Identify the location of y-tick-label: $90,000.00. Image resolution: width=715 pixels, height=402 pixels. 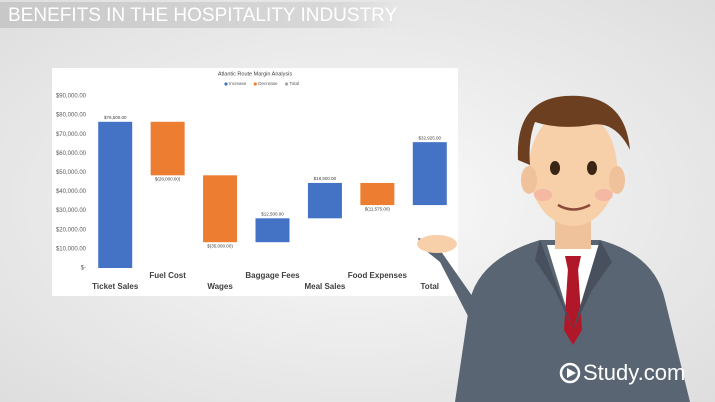
(71, 97).